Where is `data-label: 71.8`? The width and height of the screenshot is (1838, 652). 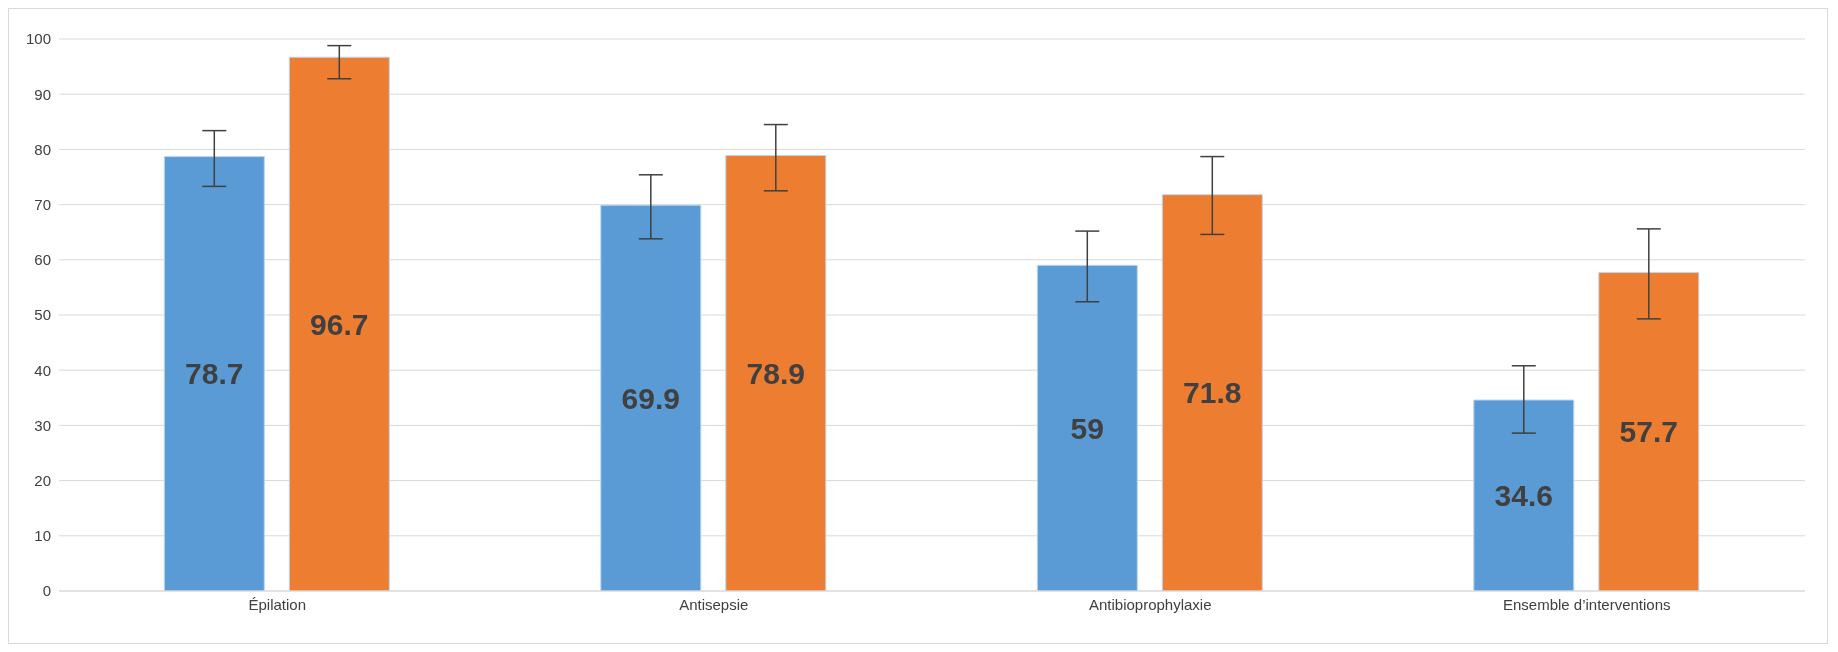
data-label: 71.8 is located at coordinates (1212, 393).